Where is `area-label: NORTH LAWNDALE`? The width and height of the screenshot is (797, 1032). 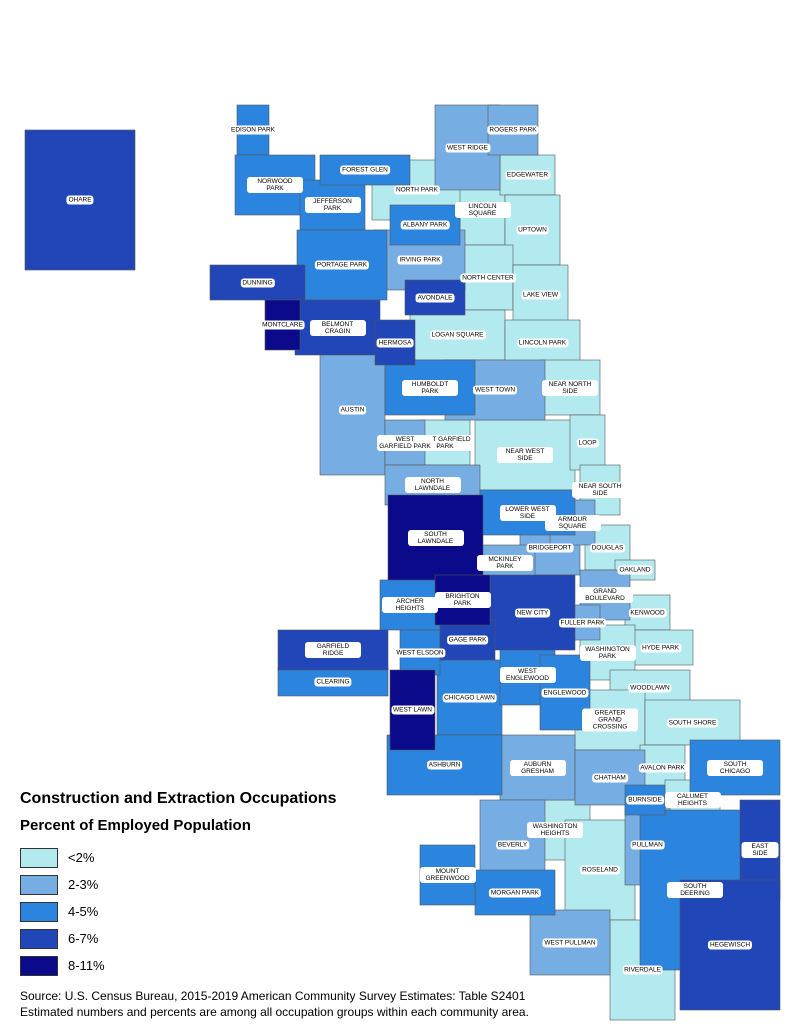
area-label: NORTH LAWNDALE is located at coordinates (432, 485).